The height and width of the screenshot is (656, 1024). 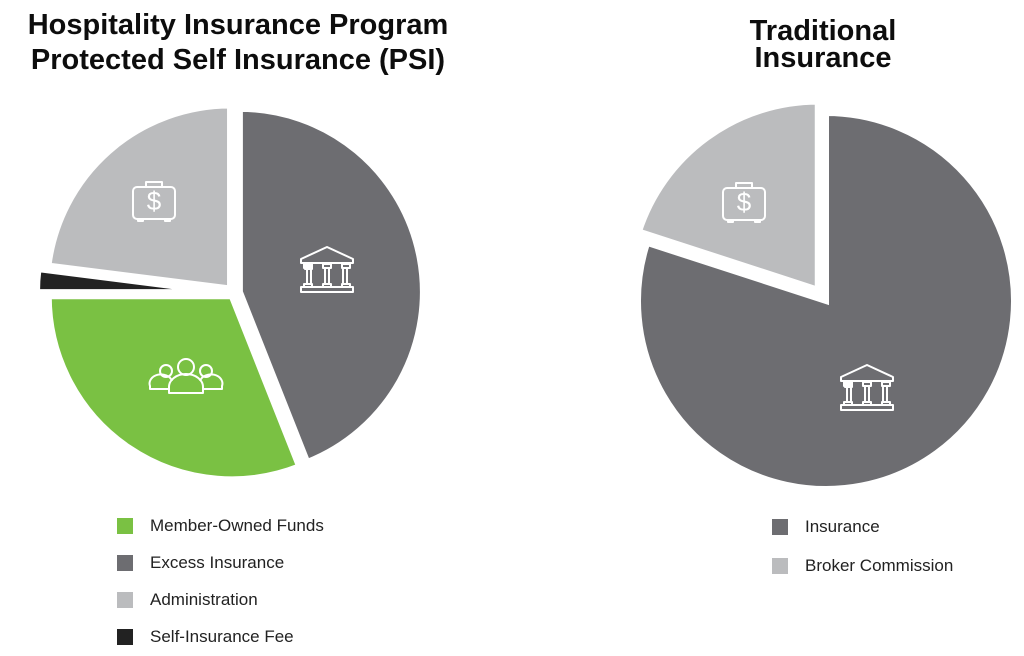 I want to click on pie-slice-member-owned-funds, so click(x=174, y=388).